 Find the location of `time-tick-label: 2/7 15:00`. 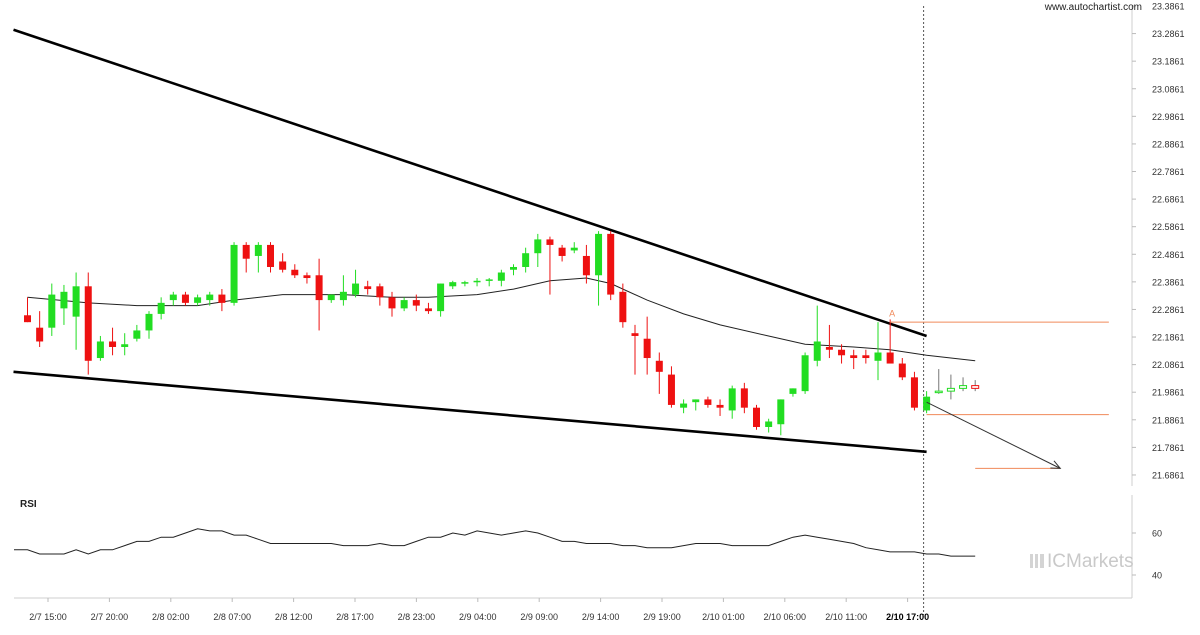

time-tick-label: 2/7 15:00 is located at coordinates (48, 617).